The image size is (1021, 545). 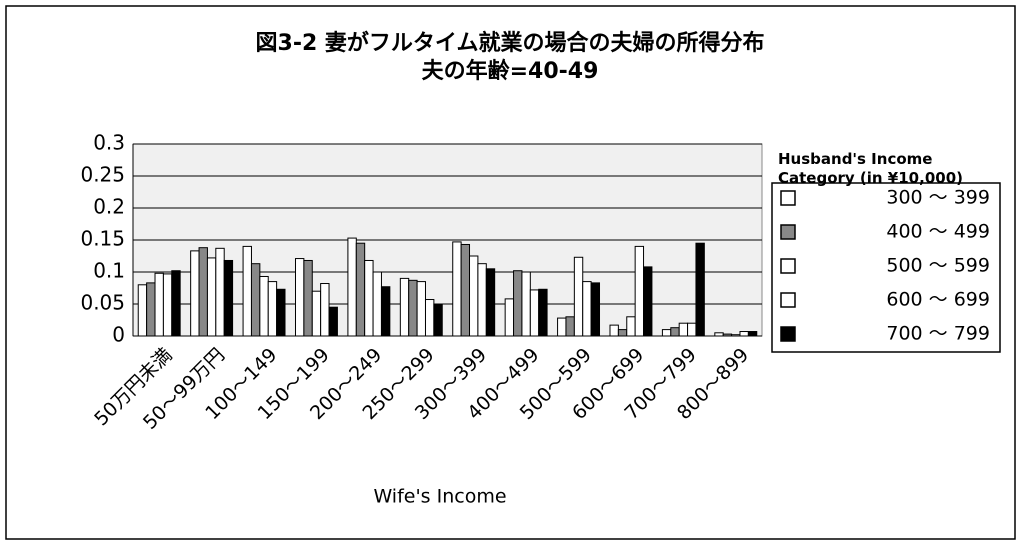 I want to click on y-tick-label: 0.1, so click(x=109, y=271).